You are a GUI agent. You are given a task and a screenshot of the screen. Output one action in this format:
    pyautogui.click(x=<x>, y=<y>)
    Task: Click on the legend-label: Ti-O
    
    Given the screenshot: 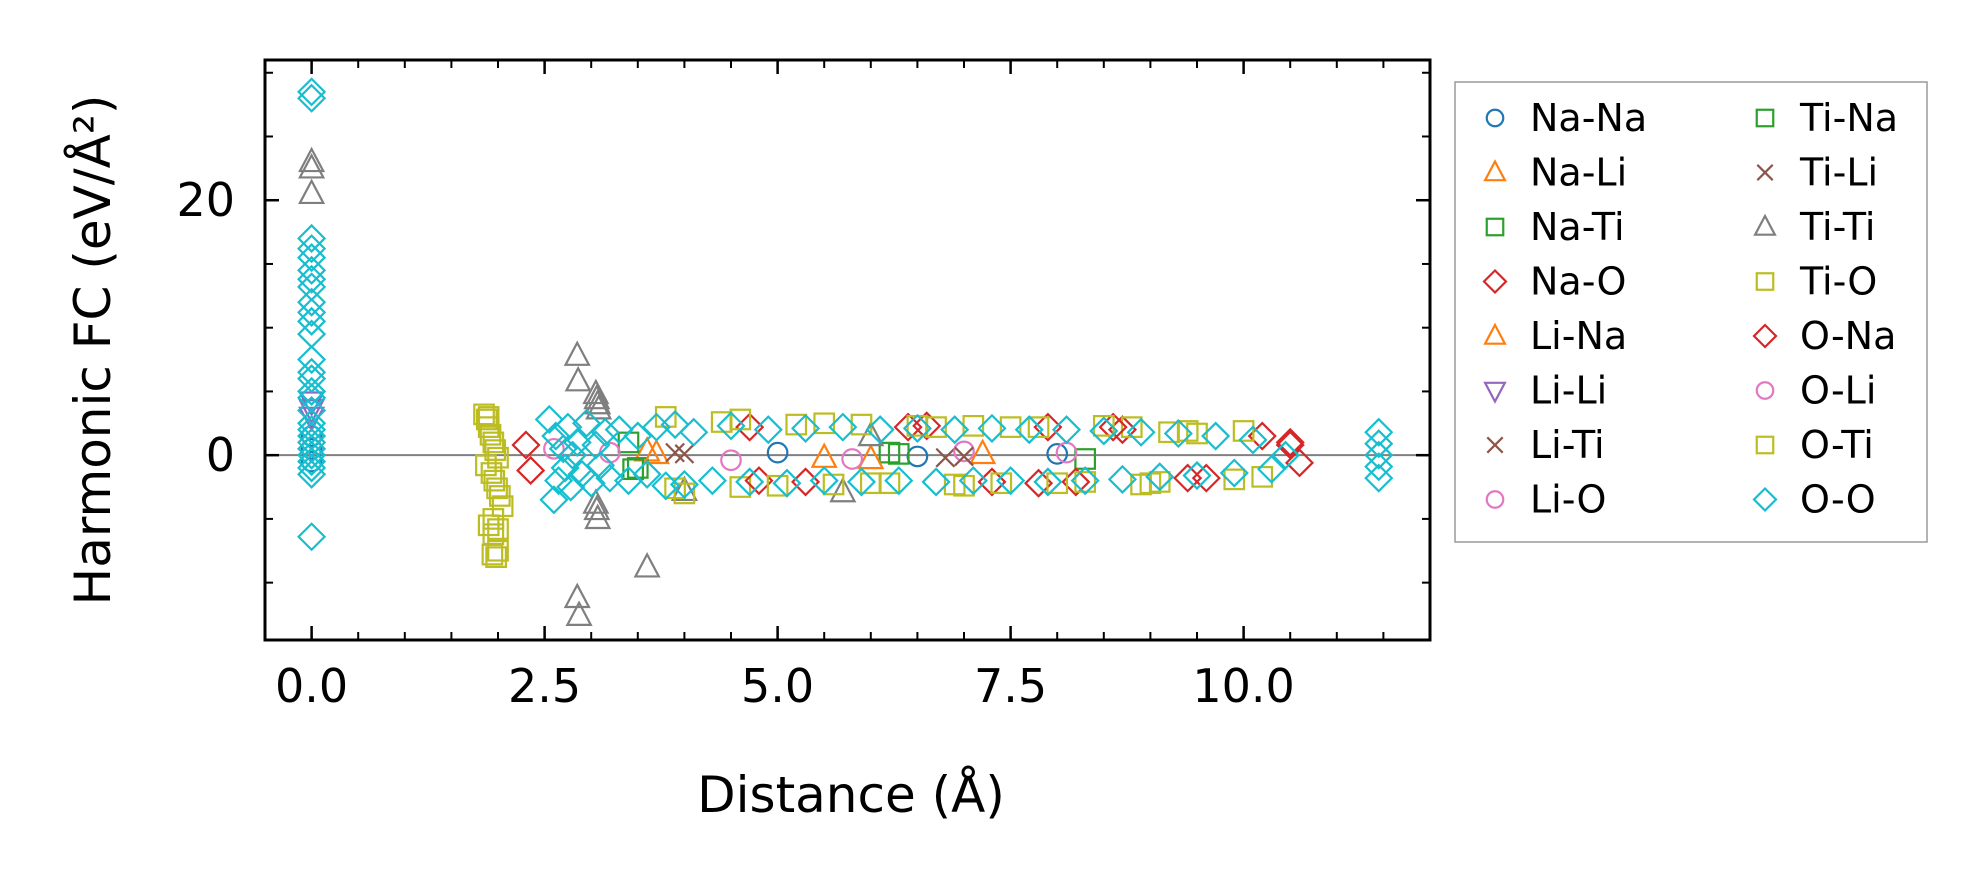 What is the action you would take?
    pyautogui.click(x=1838, y=282)
    